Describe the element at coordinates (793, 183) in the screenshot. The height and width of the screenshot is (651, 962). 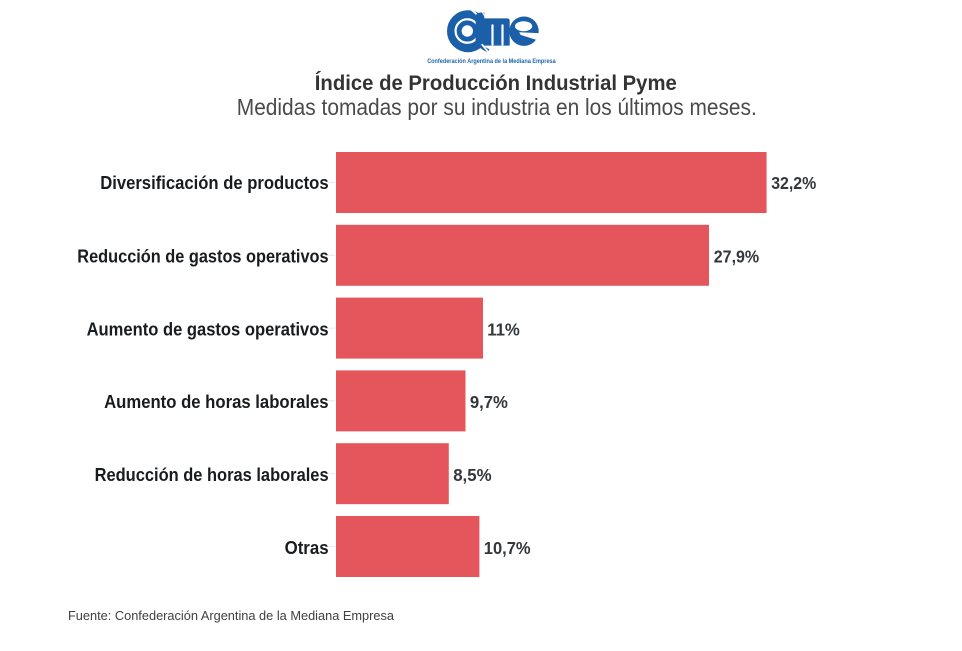
I see `svg-text: 32,2%` at that location.